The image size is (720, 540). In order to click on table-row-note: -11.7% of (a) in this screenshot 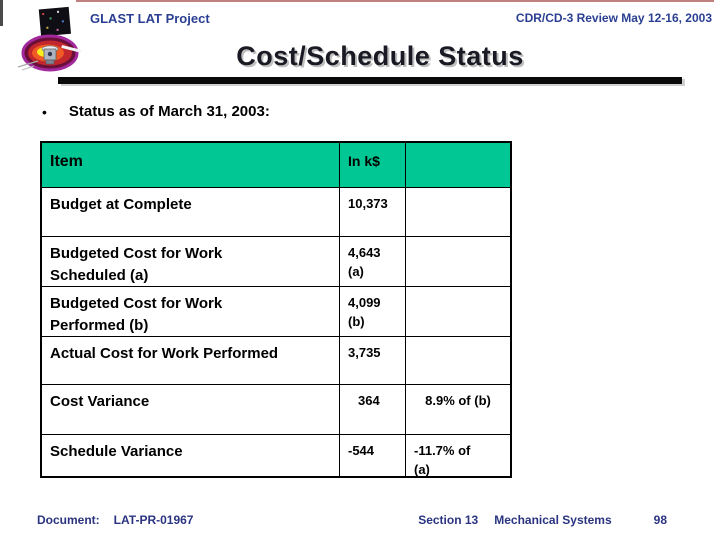, I will do `click(442, 459)`.